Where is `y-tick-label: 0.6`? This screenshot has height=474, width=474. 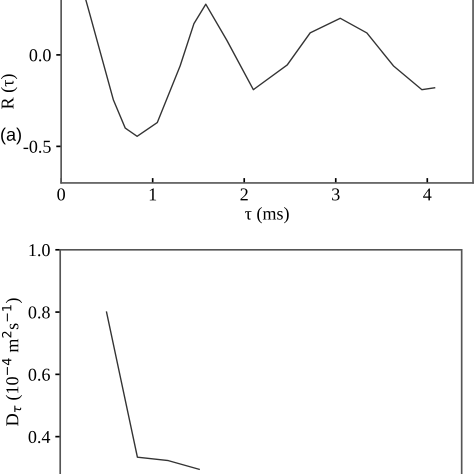
y-tick-label: 0.6 is located at coordinates (39, 374).